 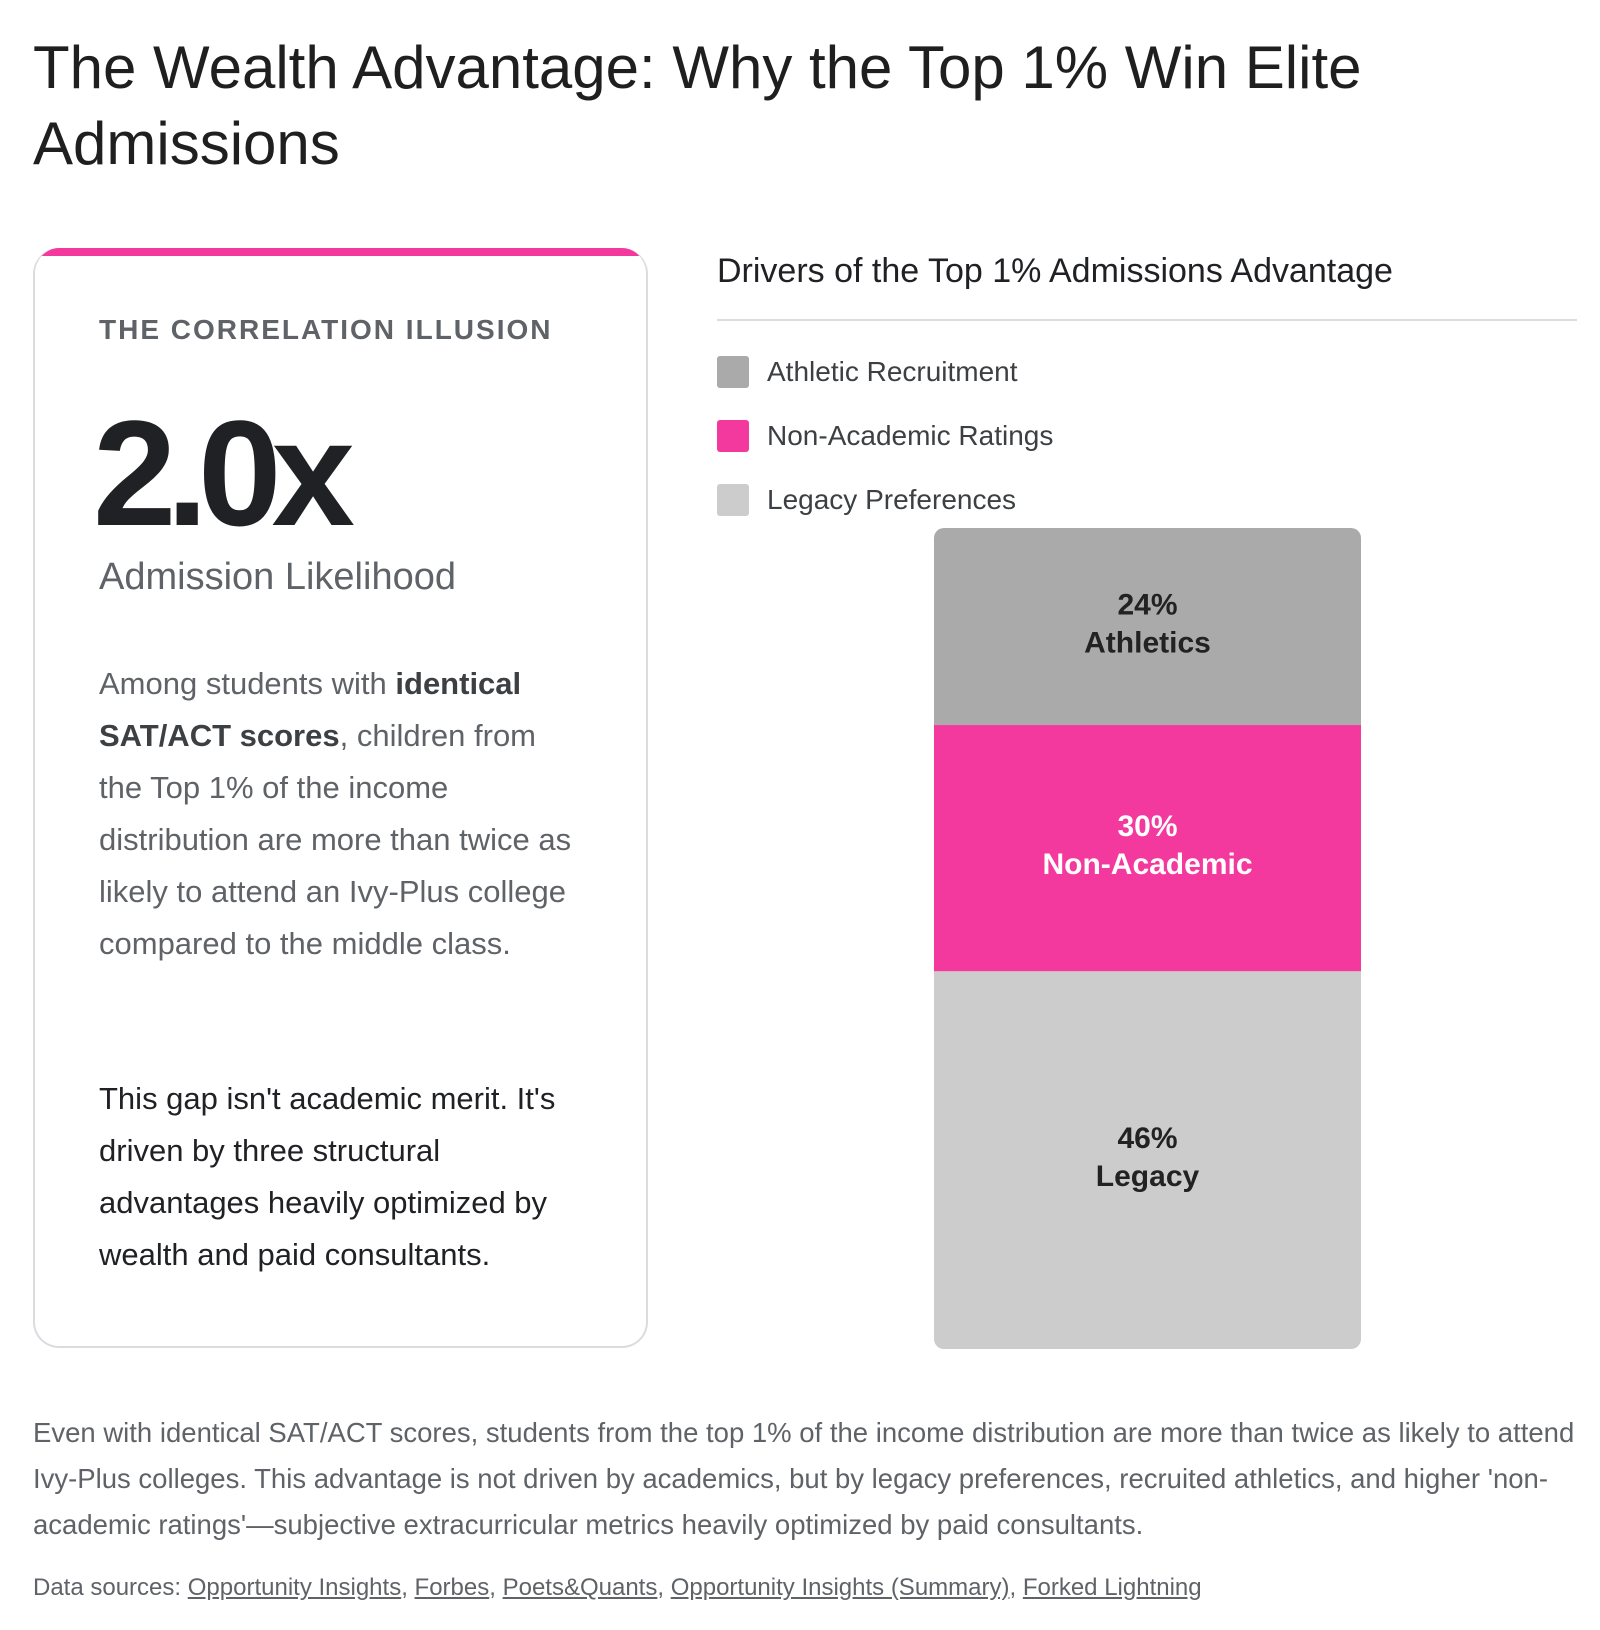 What do you see at coordinates (1112, 1587) in the screenshot?
I see `source-link: Forked Lightning` at bounding box center [1112, 1587].